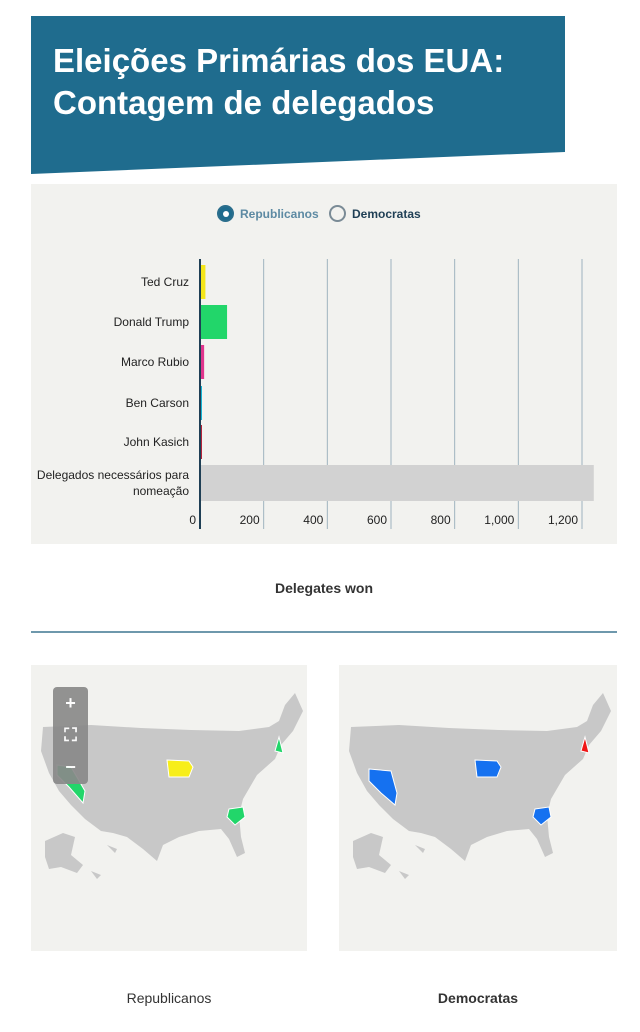  I want to click on category-label: John Kasich, so click(156, 442).